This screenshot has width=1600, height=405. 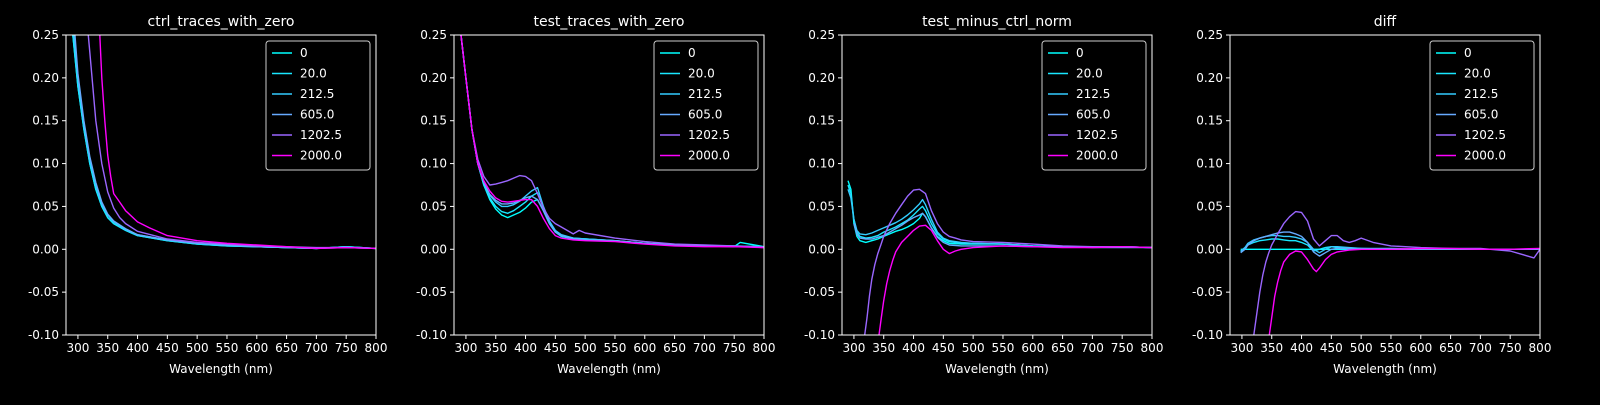 I want to click on x-tick-label: 800, so click(x=1540, y=348).